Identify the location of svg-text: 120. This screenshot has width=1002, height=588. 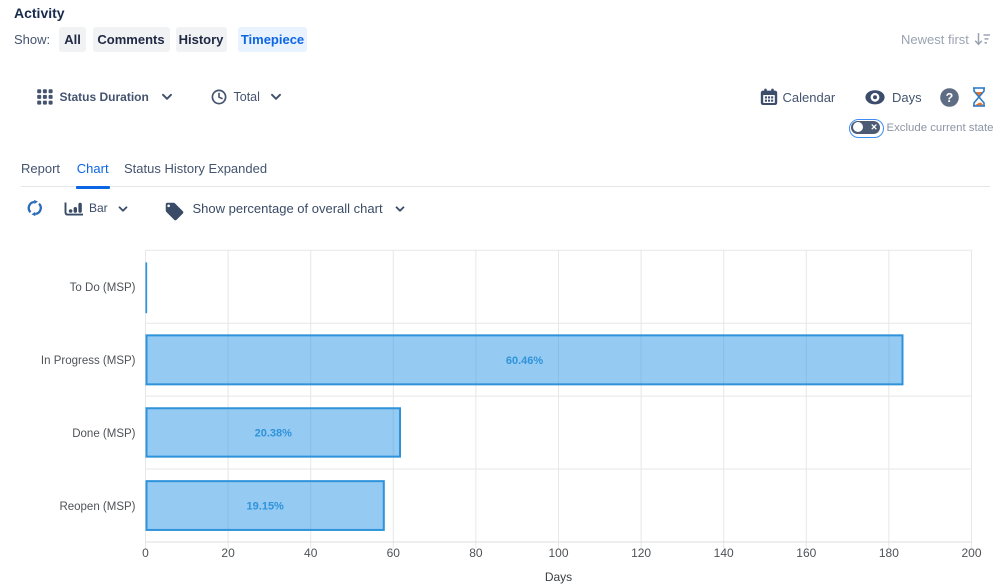
(641, 553).